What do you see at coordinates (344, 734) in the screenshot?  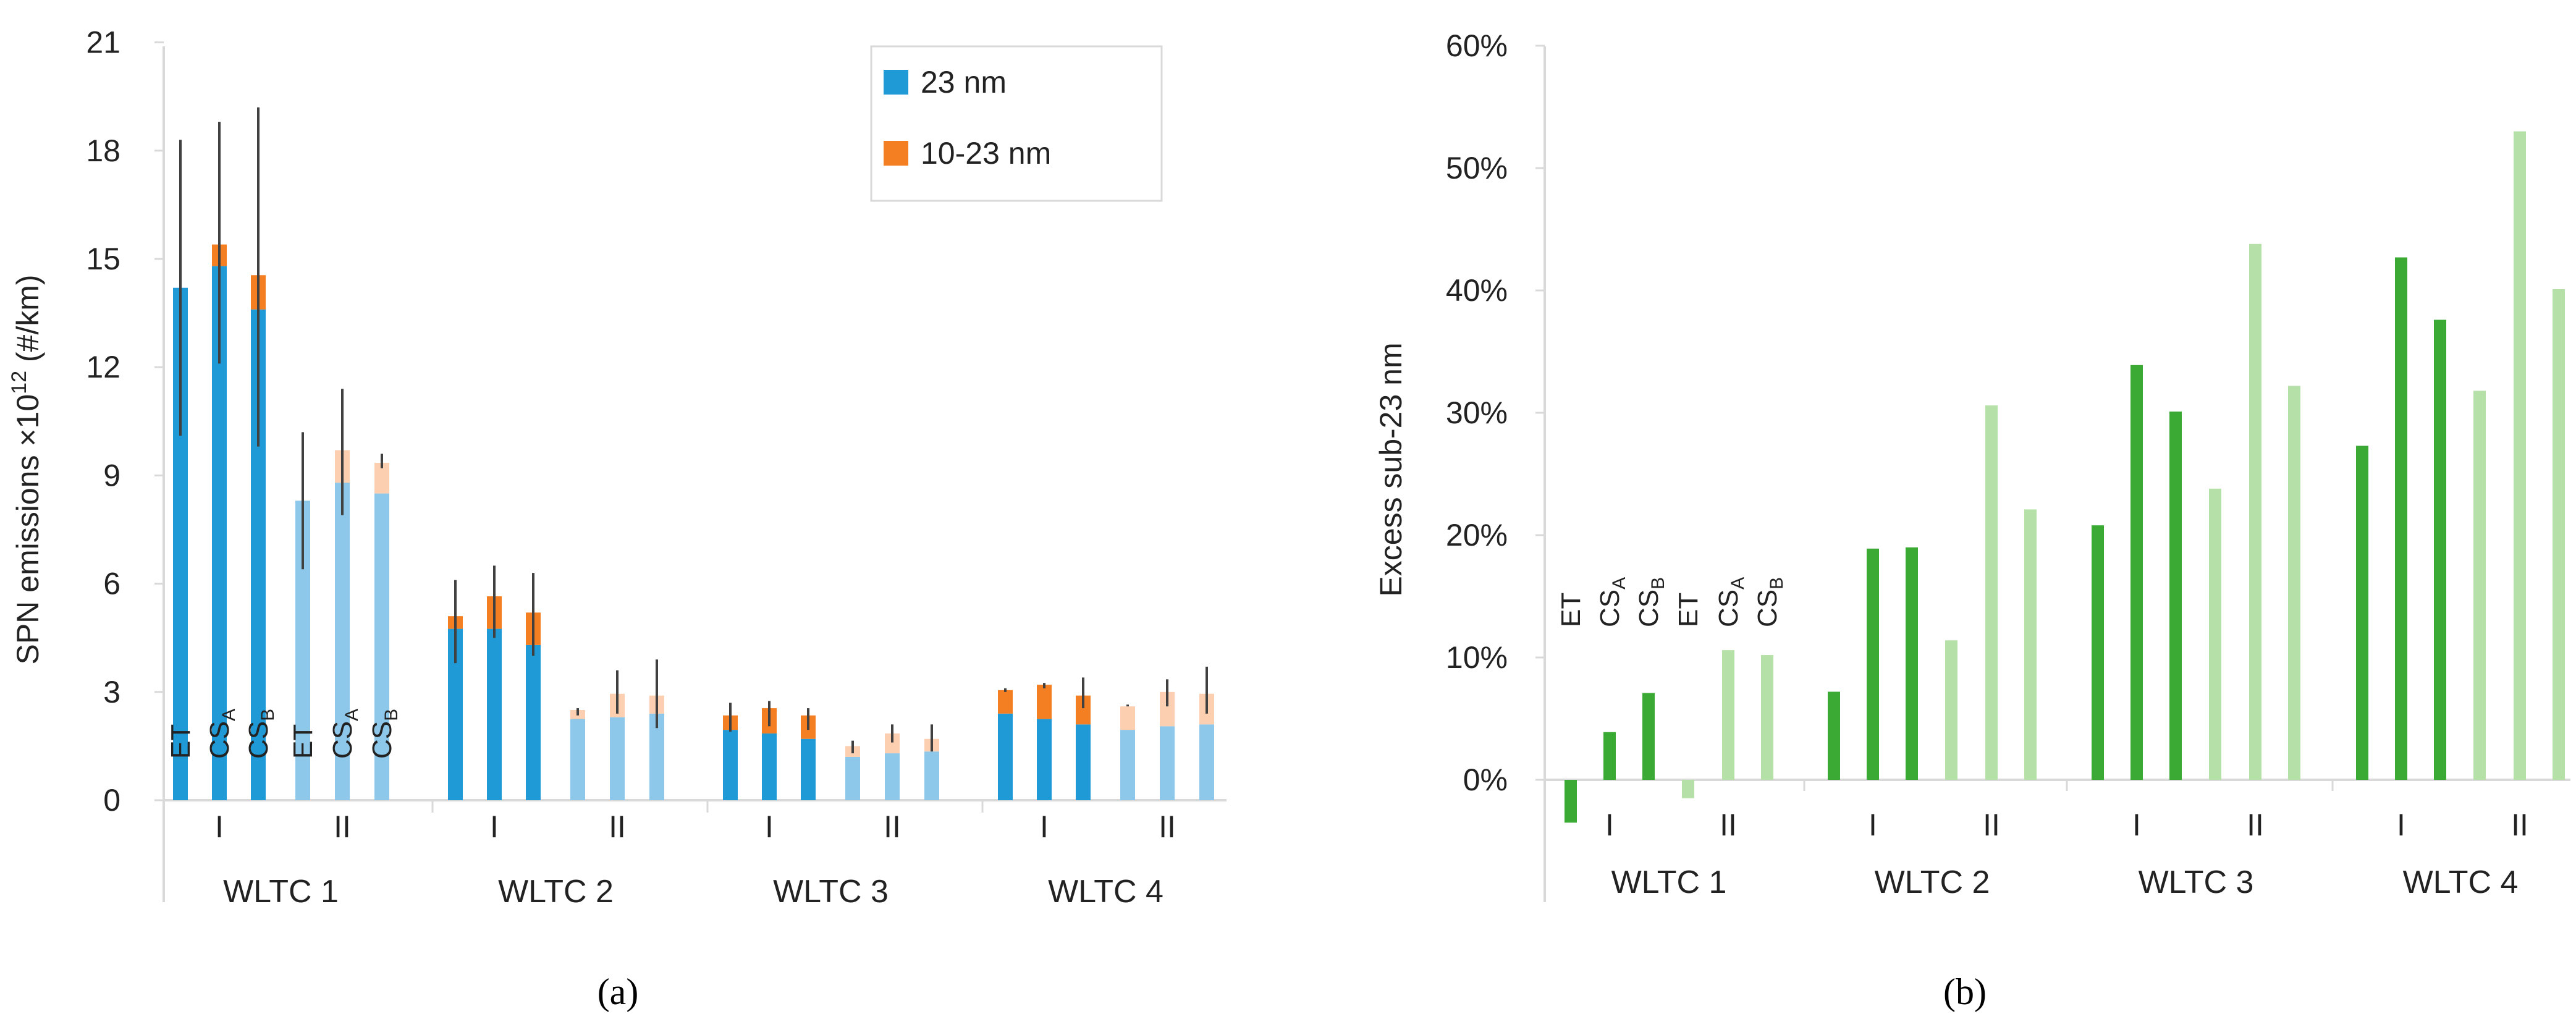 I see `panel-a-bar-label-cs-a: CSA` at bounding box center [344, 734].